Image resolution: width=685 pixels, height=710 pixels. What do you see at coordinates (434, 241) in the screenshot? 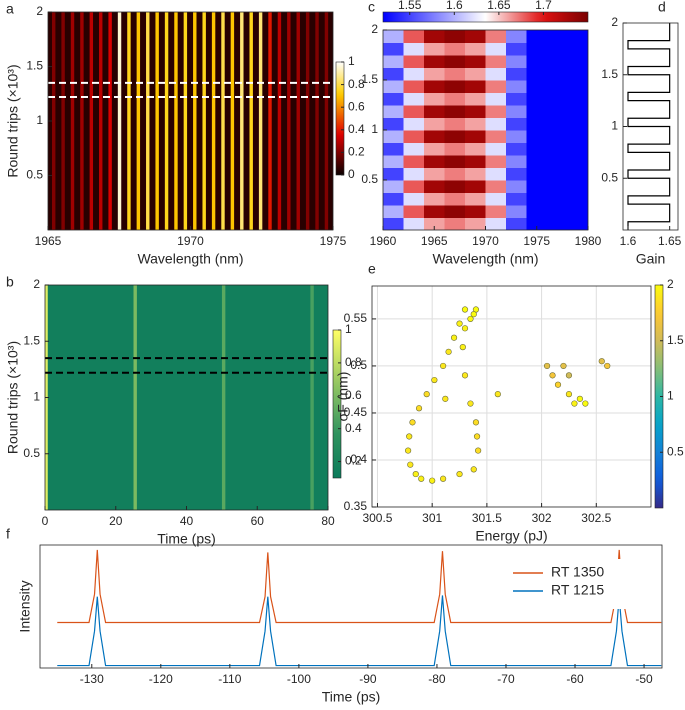
I see `x-tick-label: 1965` at bounding box center [434, 241].